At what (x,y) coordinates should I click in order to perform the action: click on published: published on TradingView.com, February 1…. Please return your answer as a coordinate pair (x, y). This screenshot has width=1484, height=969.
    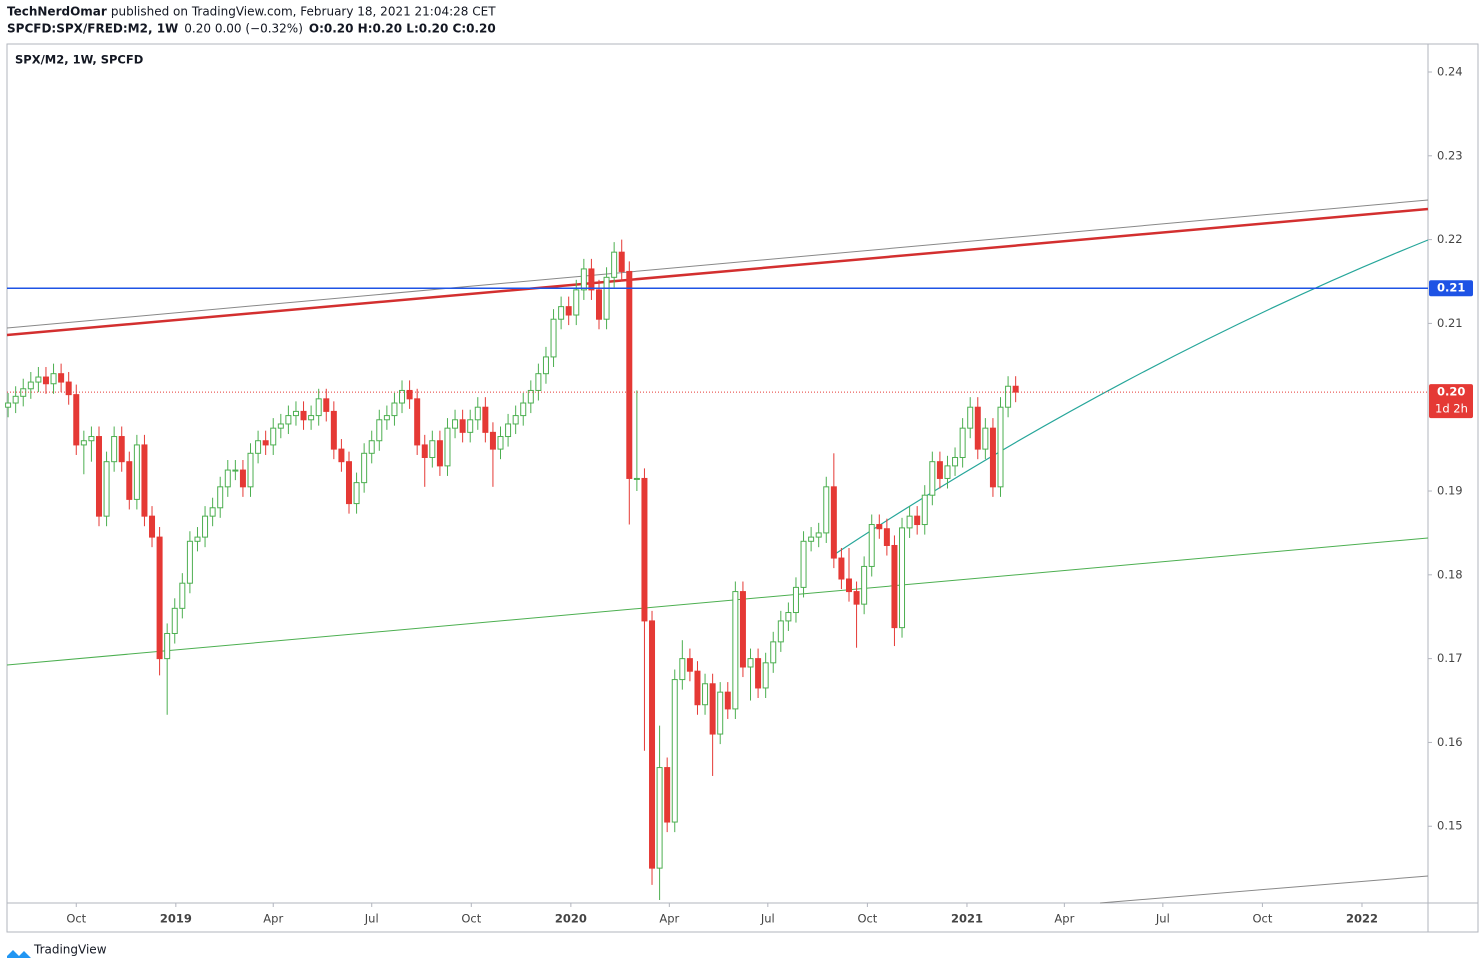
    Looking at the image, I should click on (303, 12).